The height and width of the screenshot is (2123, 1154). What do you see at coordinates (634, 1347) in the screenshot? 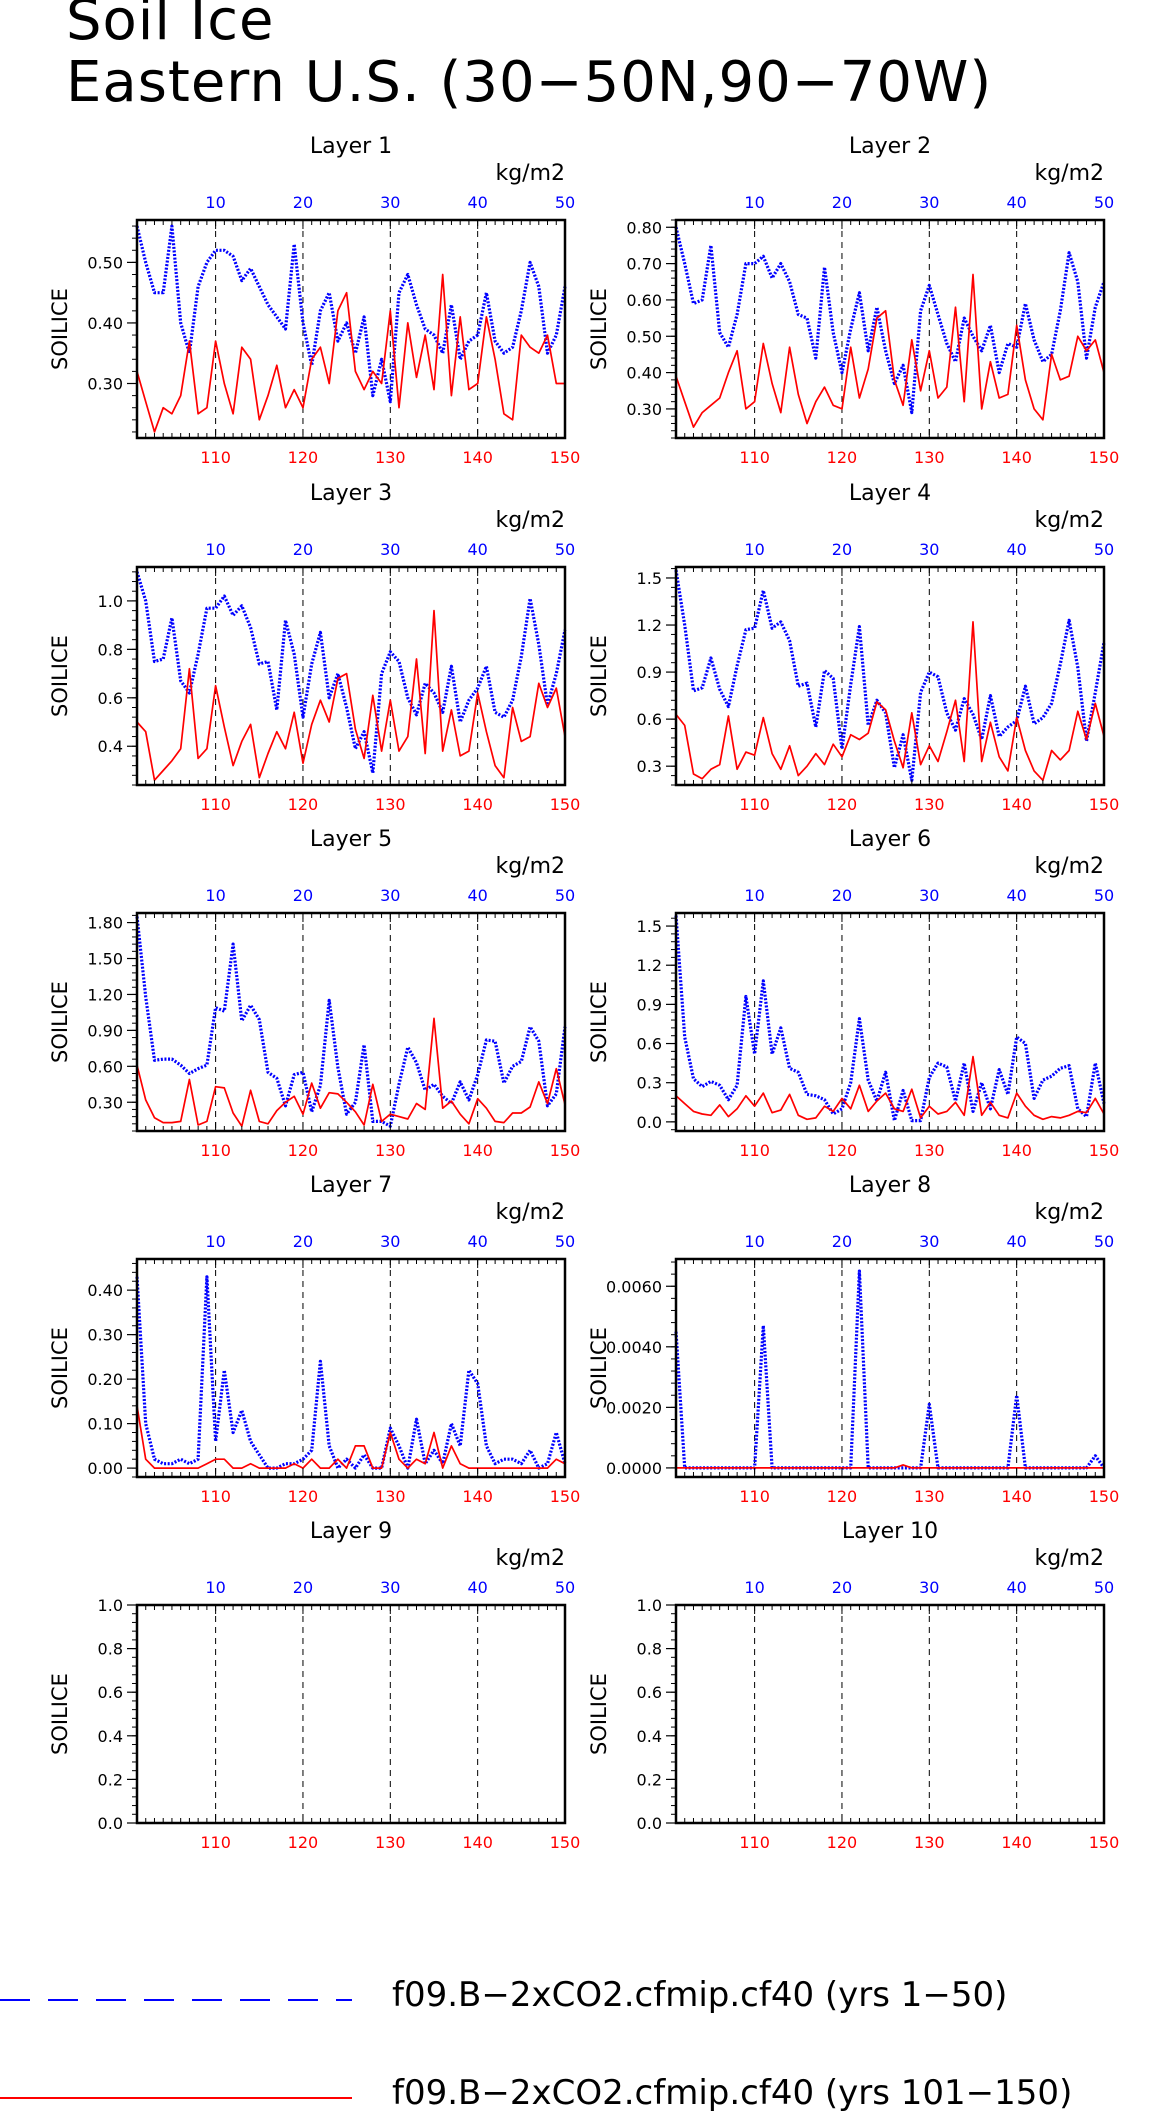
I see `y-tick-label: 0.0040` at bounding box center [634, 1347].